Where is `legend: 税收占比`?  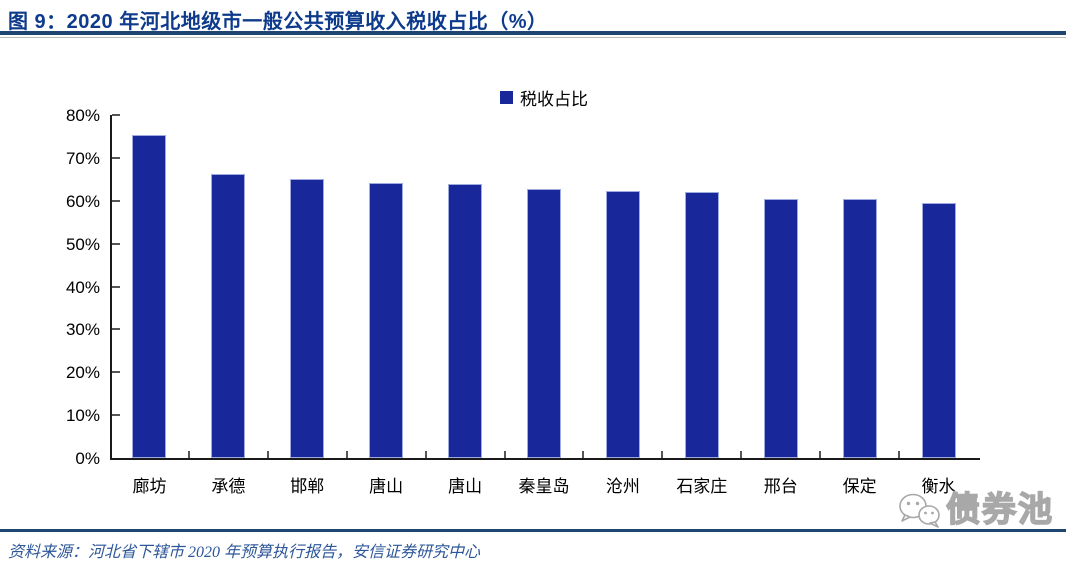 legend: 税收占比 is located at coordinates (544, 97).